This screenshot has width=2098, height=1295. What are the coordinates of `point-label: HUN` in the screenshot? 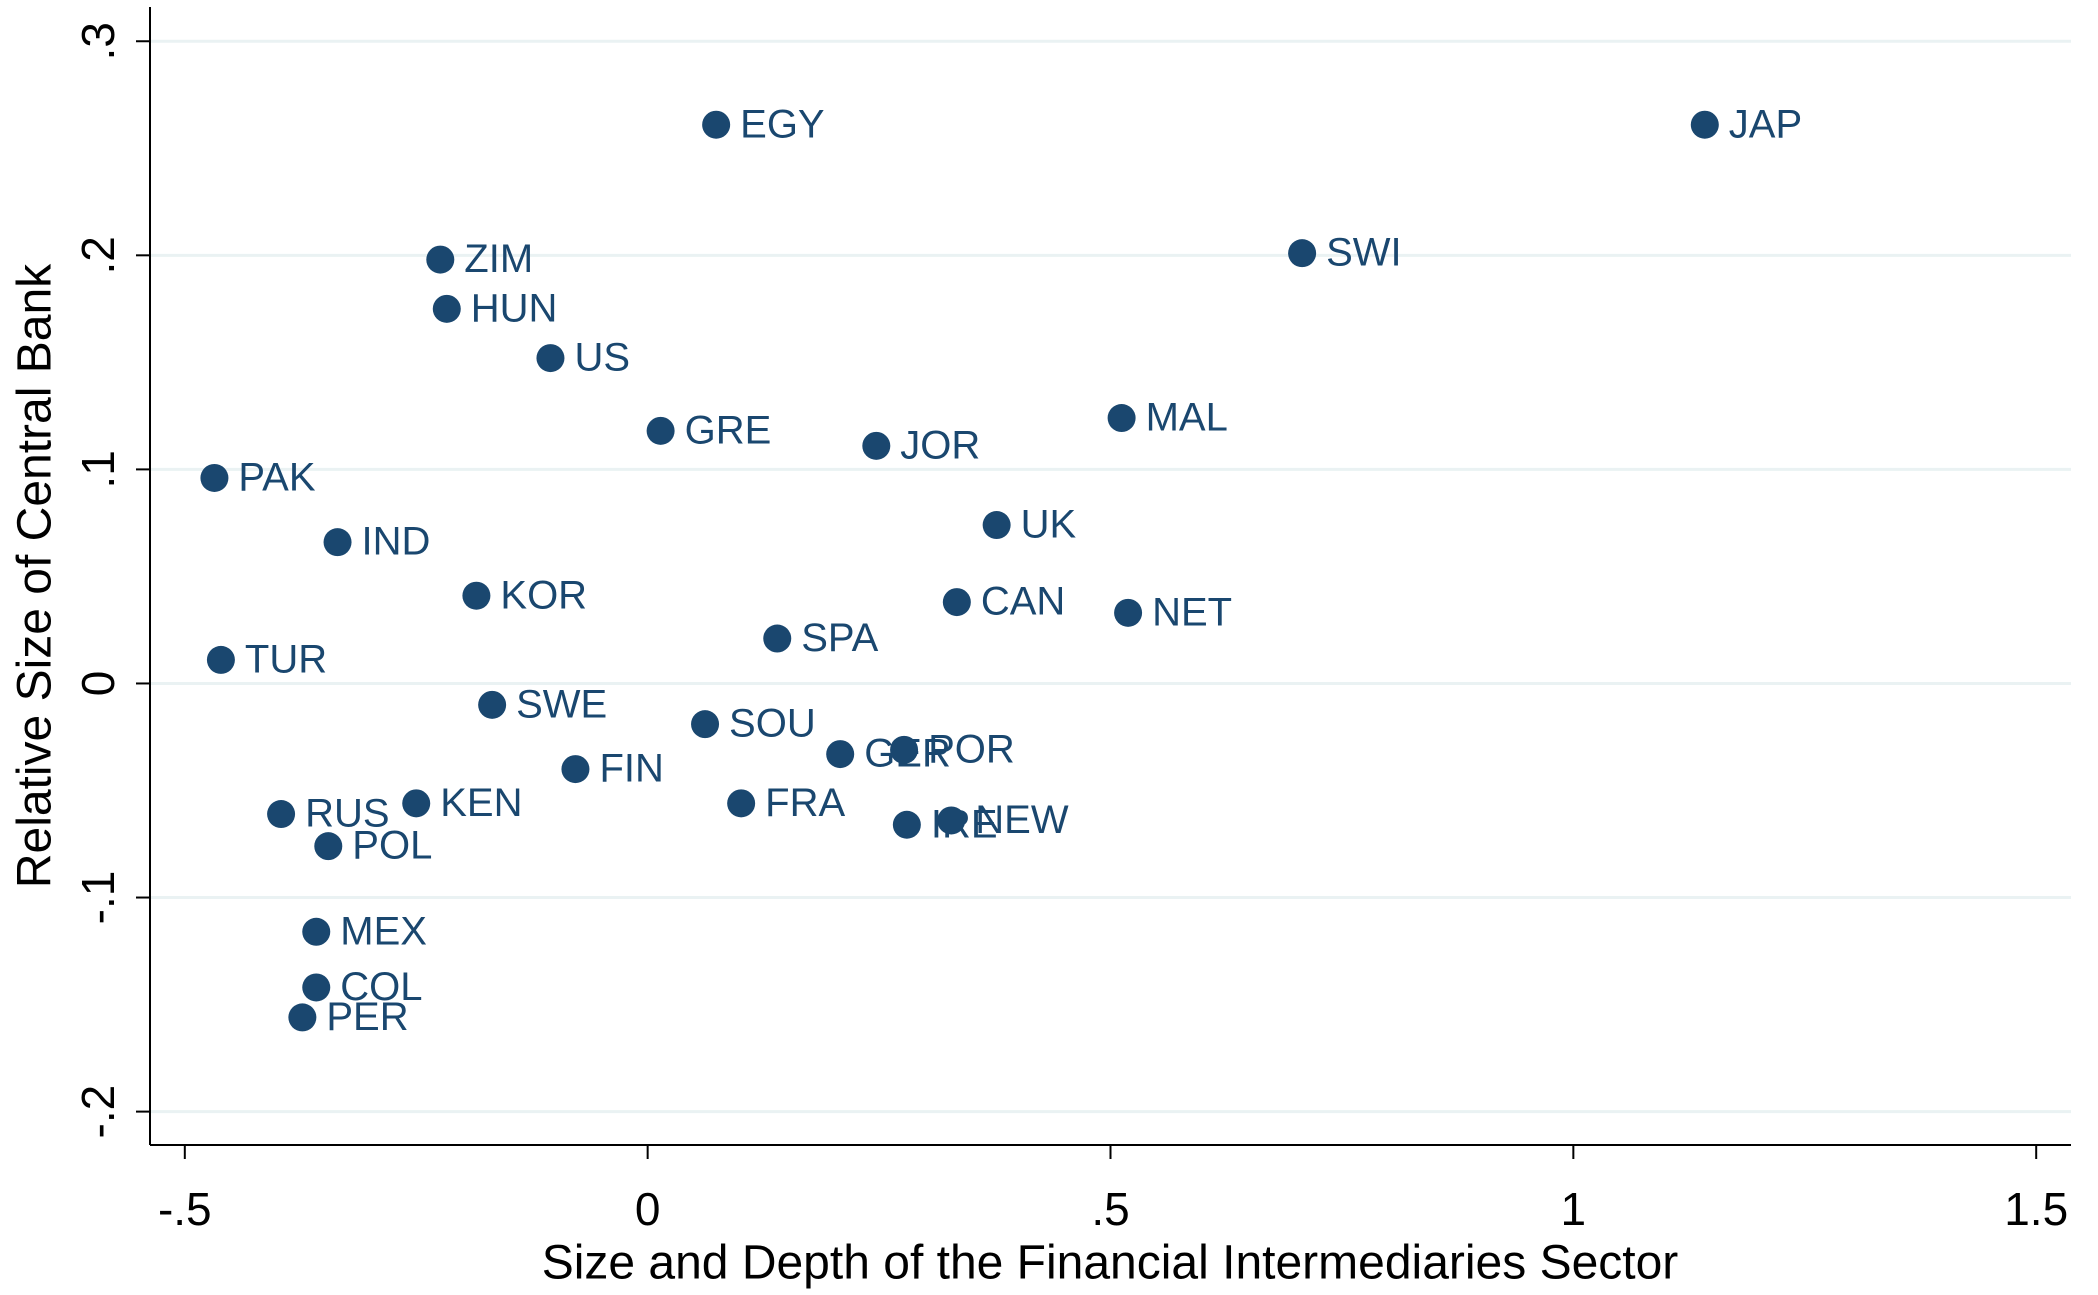 It's located at (514, 308).